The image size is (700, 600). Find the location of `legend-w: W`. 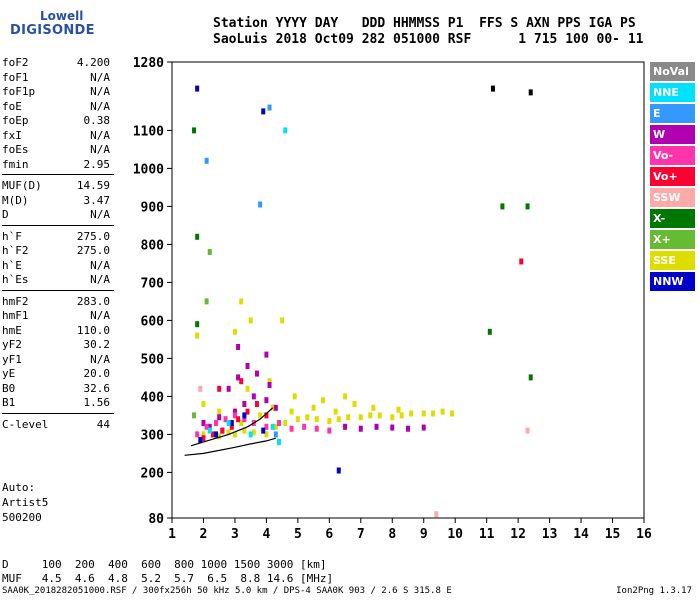

legend-w: W is located at coordinates (672, 134).